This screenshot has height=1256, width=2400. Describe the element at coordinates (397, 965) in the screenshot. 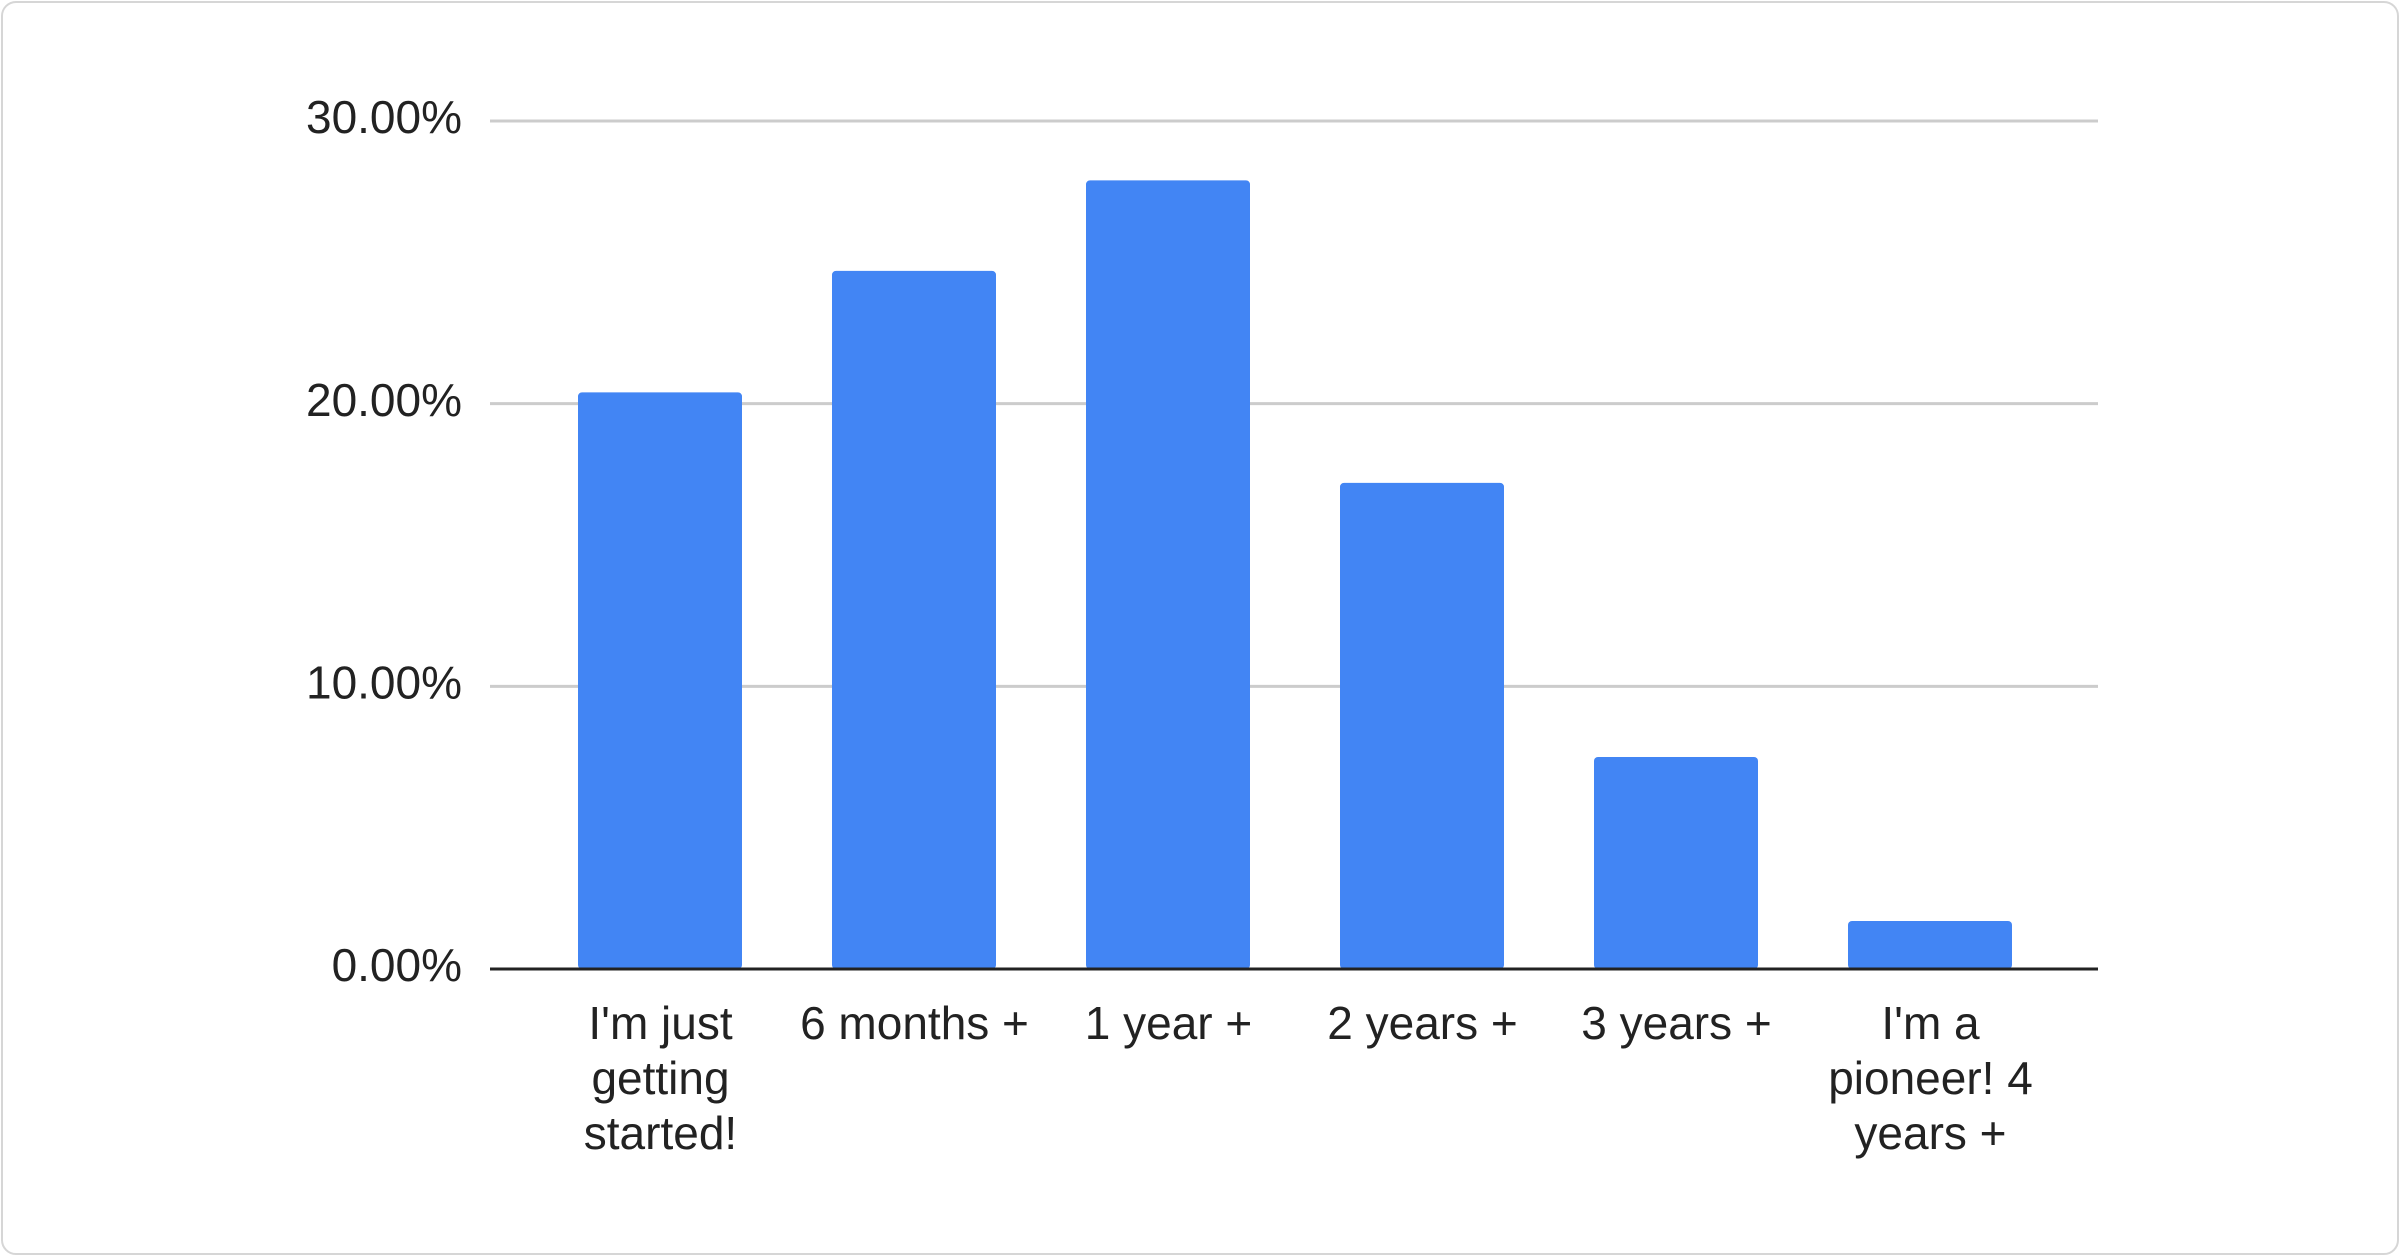

I see `y-tick-label: 0.00%` at that location.